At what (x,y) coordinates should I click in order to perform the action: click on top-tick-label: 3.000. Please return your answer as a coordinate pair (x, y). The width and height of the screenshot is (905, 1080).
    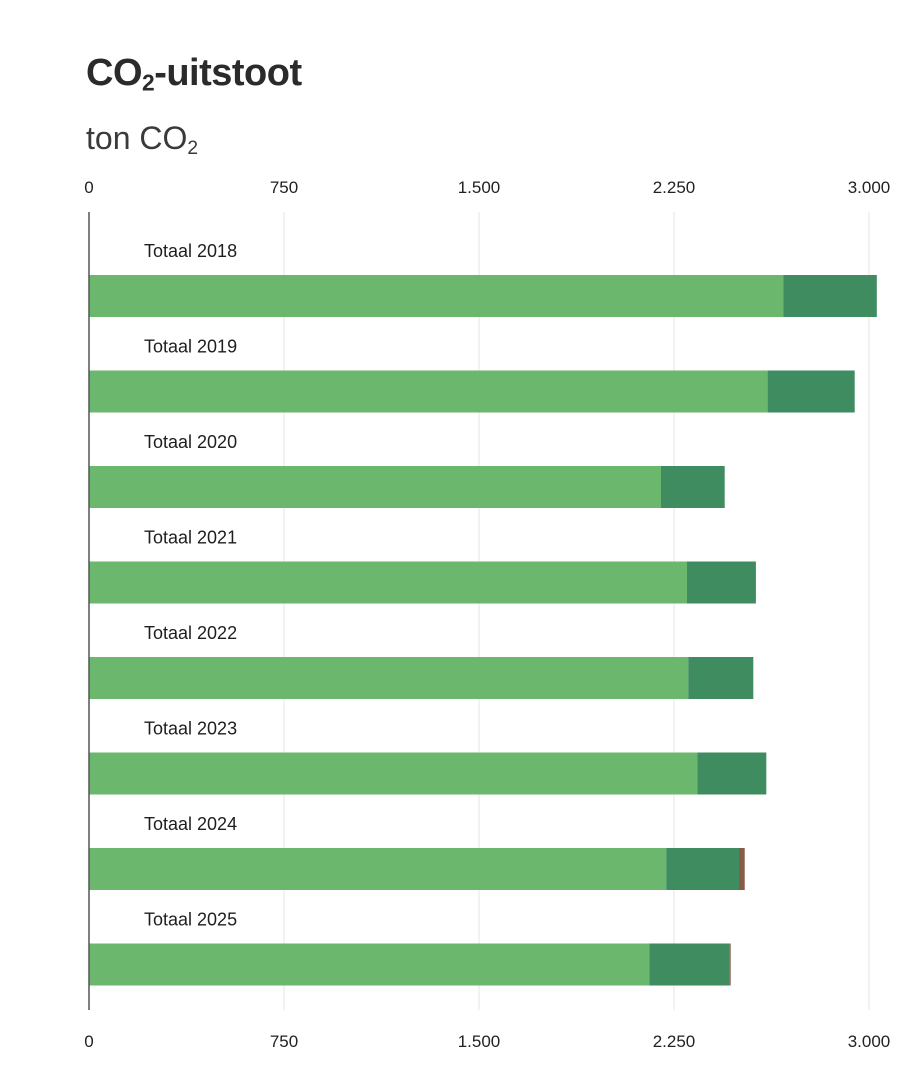
    Looking at the image, I should click on (869, 187).